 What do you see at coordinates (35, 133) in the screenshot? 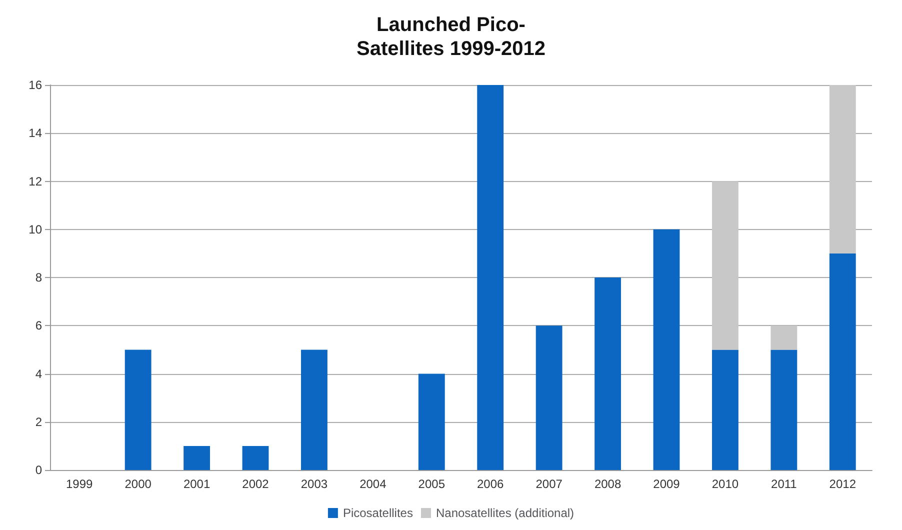
I see `y-tick-label: 14` at bounding box center [35, 133].